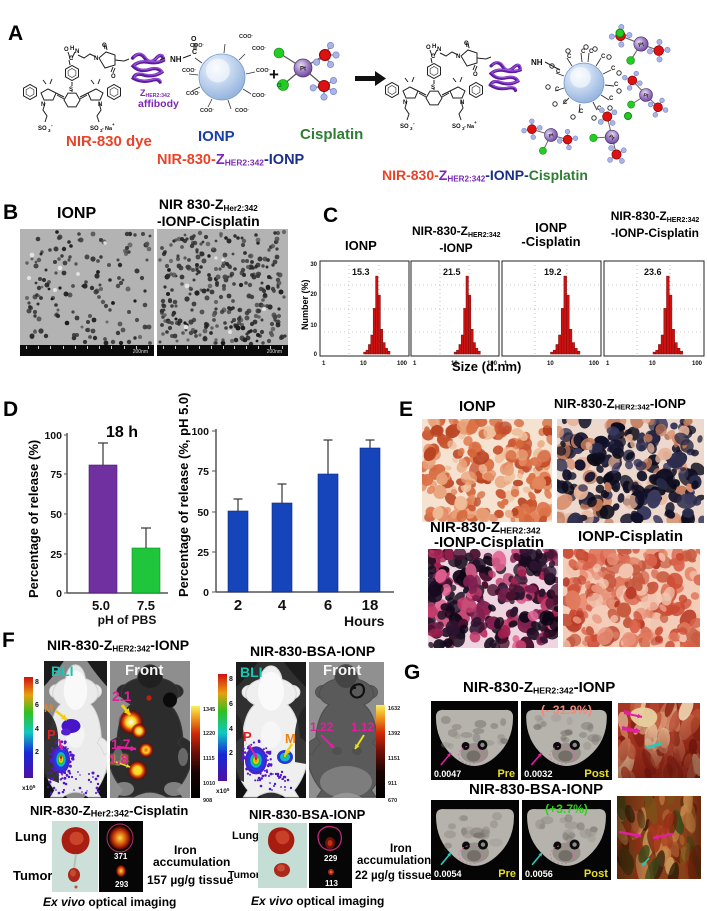 The image size is (707, 911). I want to click on svg-text: 18, so click(370, 605).